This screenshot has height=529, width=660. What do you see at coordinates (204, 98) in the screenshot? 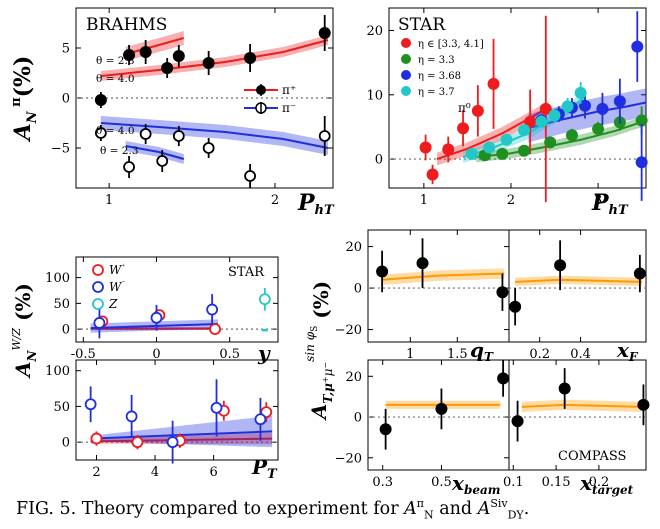
I see `plot-frame-brahms` at bounding box center [204, 98].